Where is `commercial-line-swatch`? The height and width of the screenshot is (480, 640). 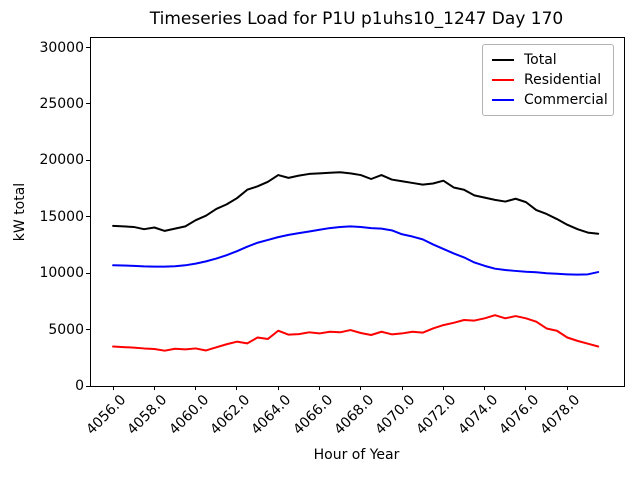 commercial-line-swatch is located at coordinates (503, 100).